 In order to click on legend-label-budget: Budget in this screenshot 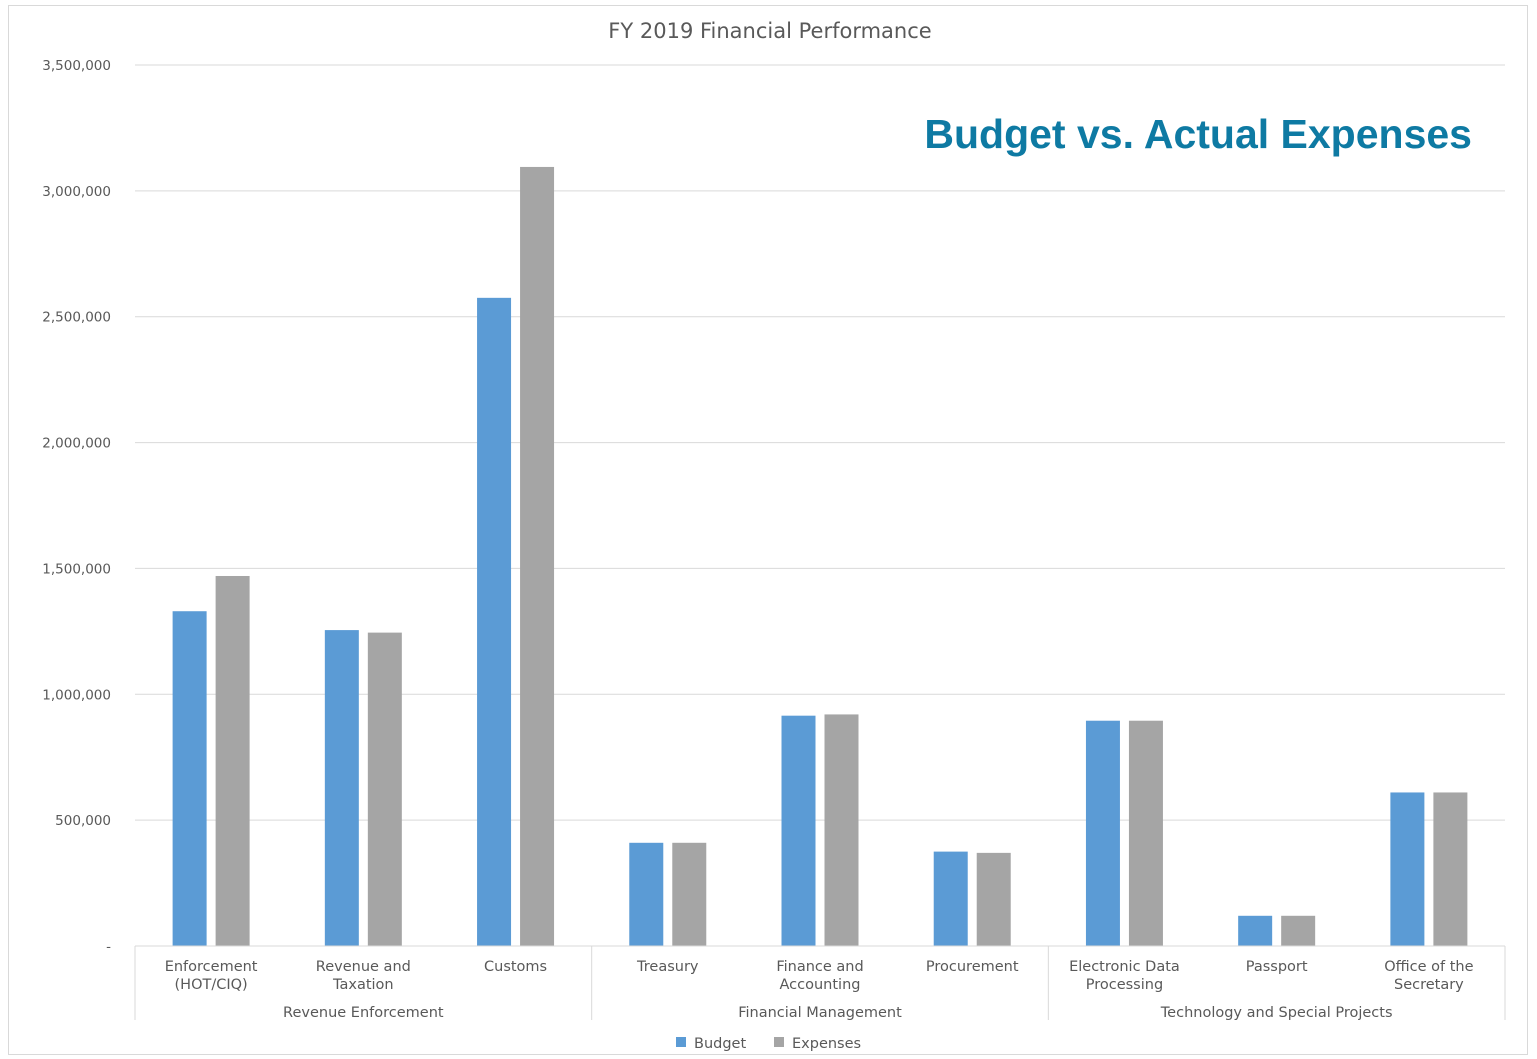, I will do `click(720, 1044)`.